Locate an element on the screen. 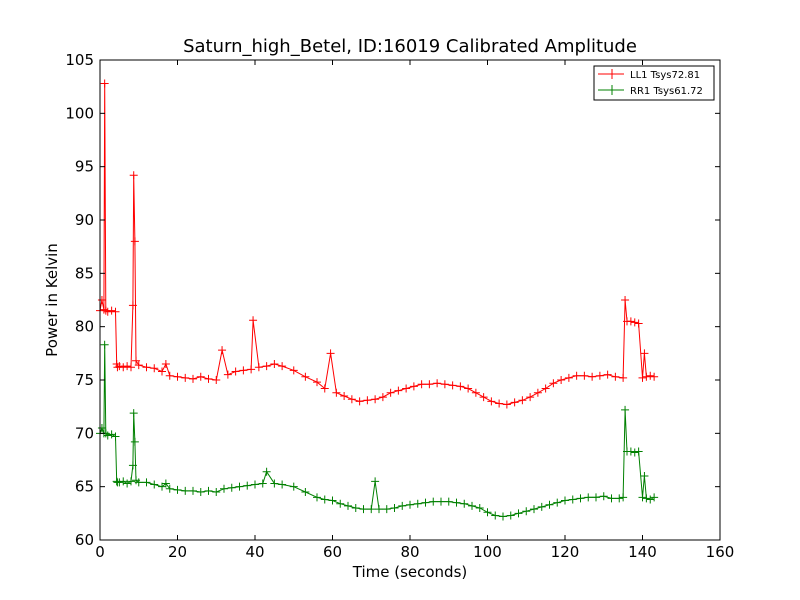 This screenshot has height=600, width=800. y-tick-label: 85 is located at coordinates (84, 273).